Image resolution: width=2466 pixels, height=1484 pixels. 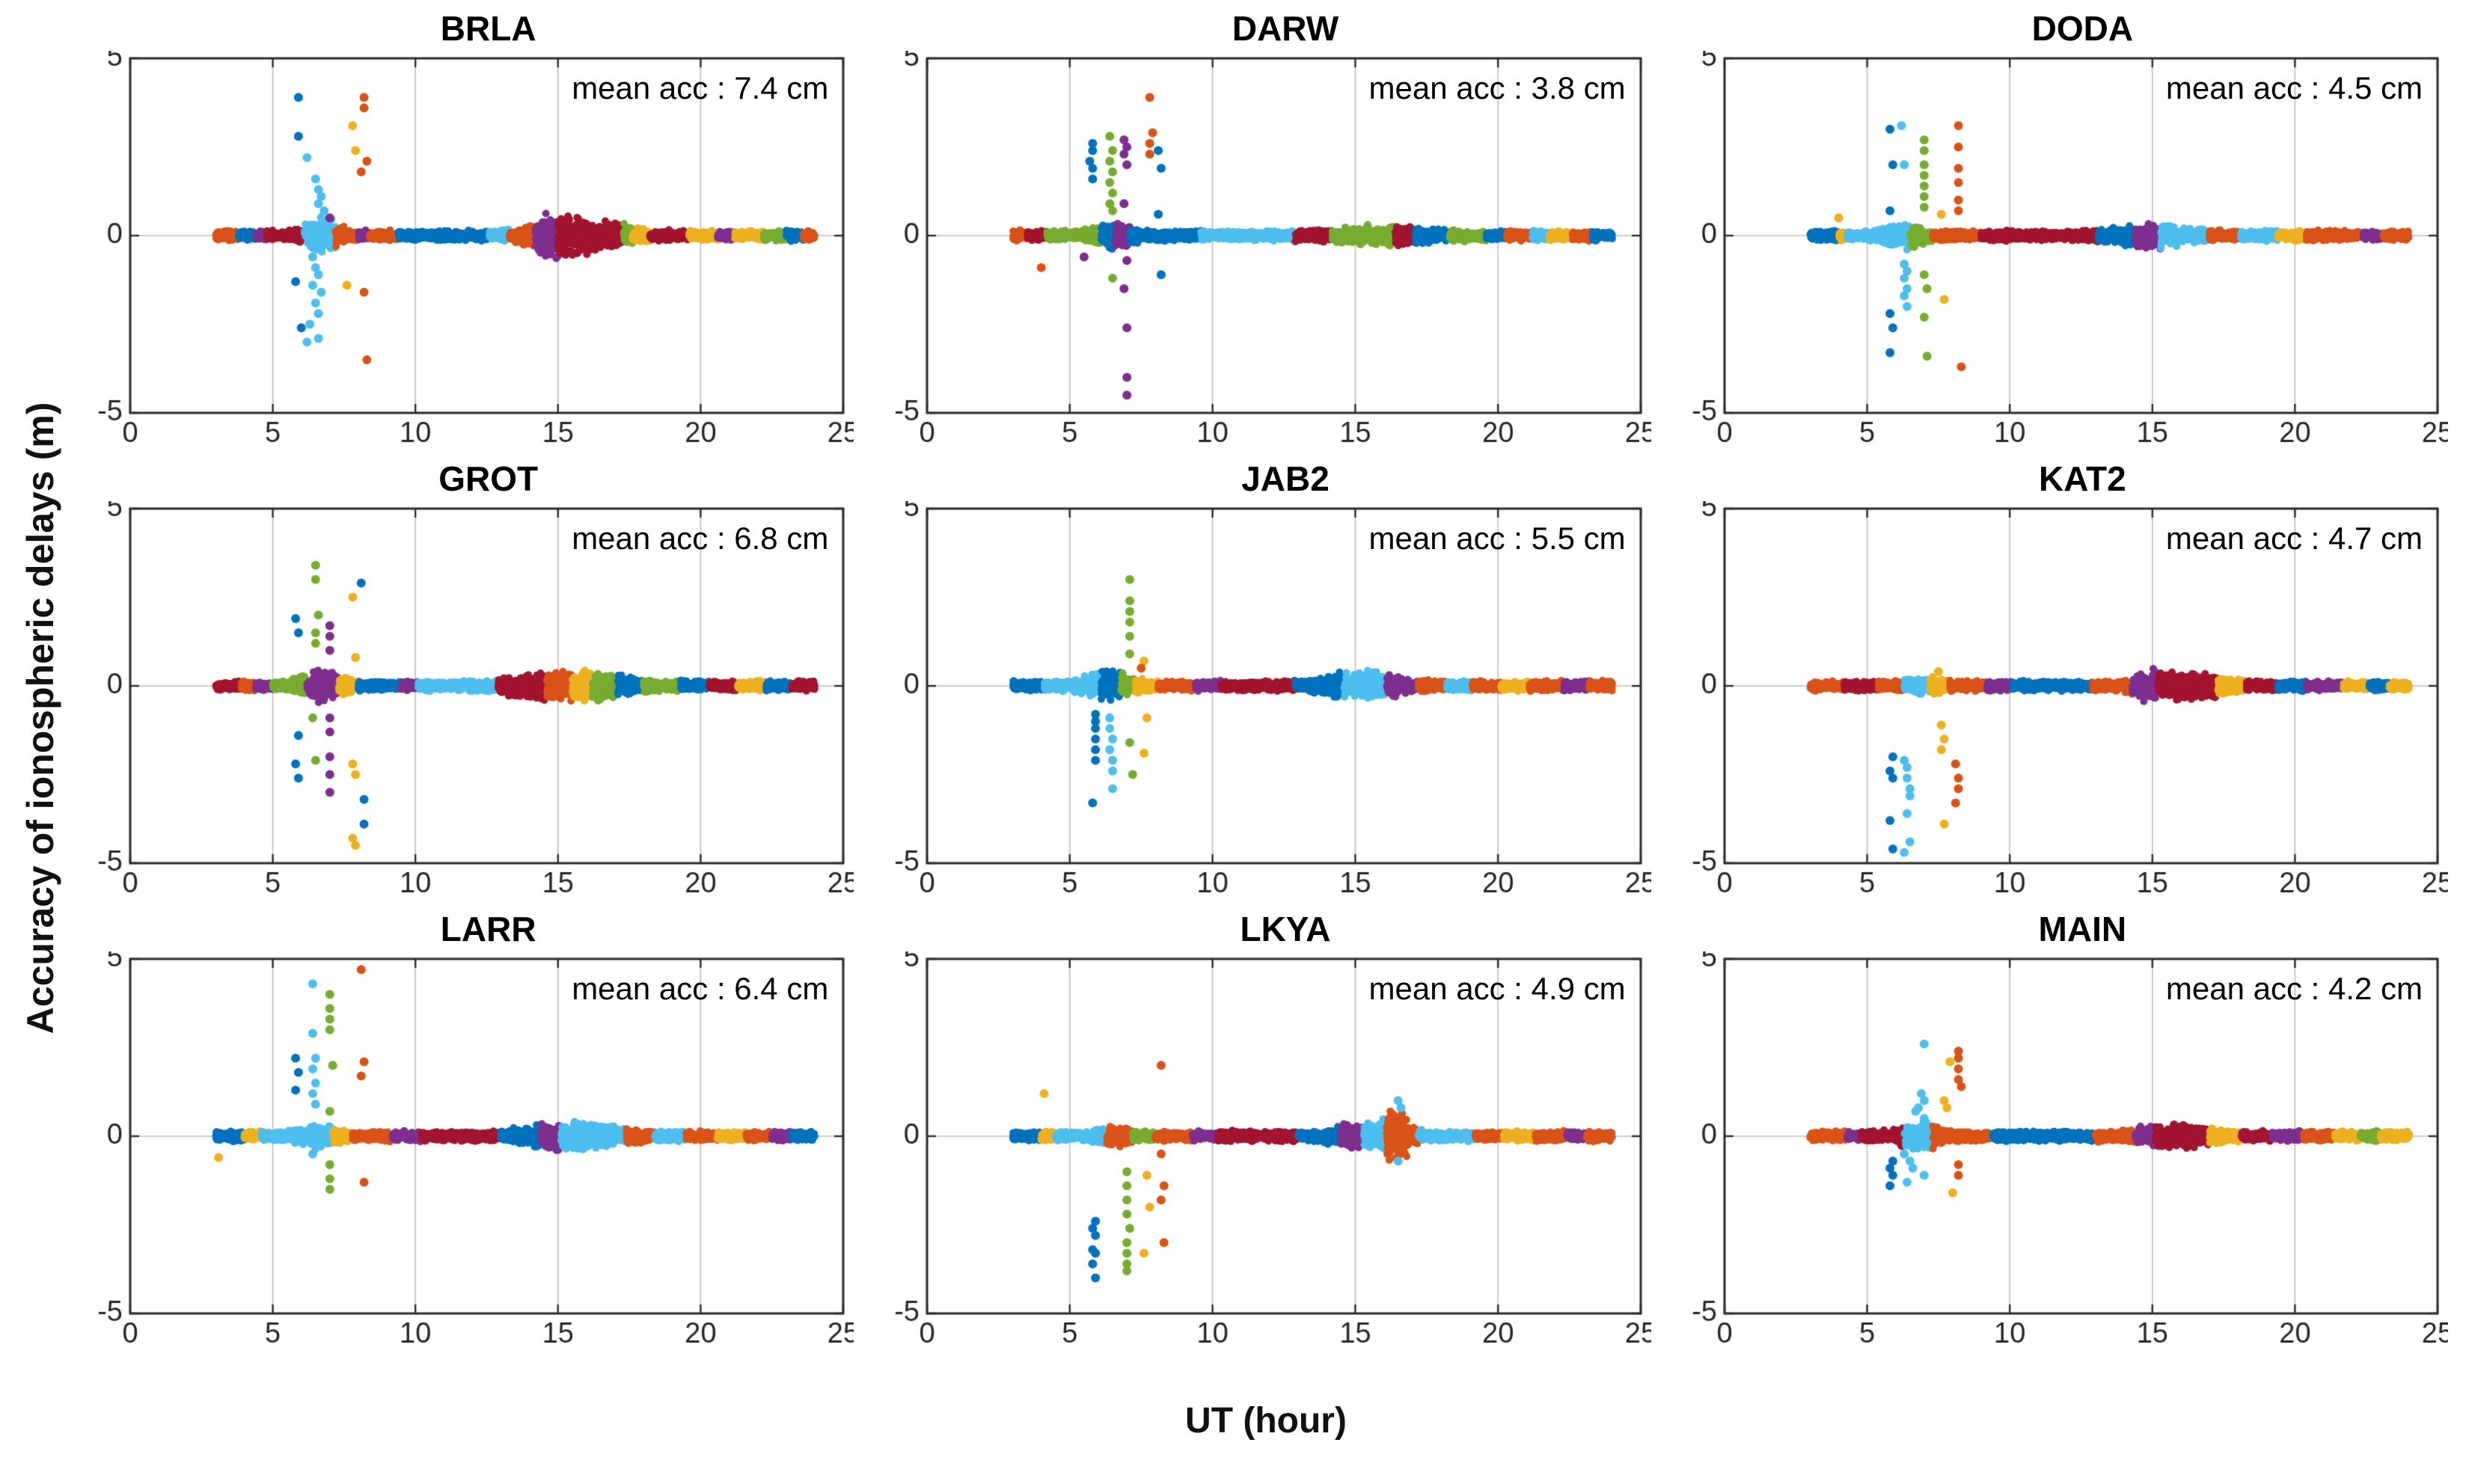 I want to click on x-axis-label: UT (hour), so click(x=1266, y=1421).